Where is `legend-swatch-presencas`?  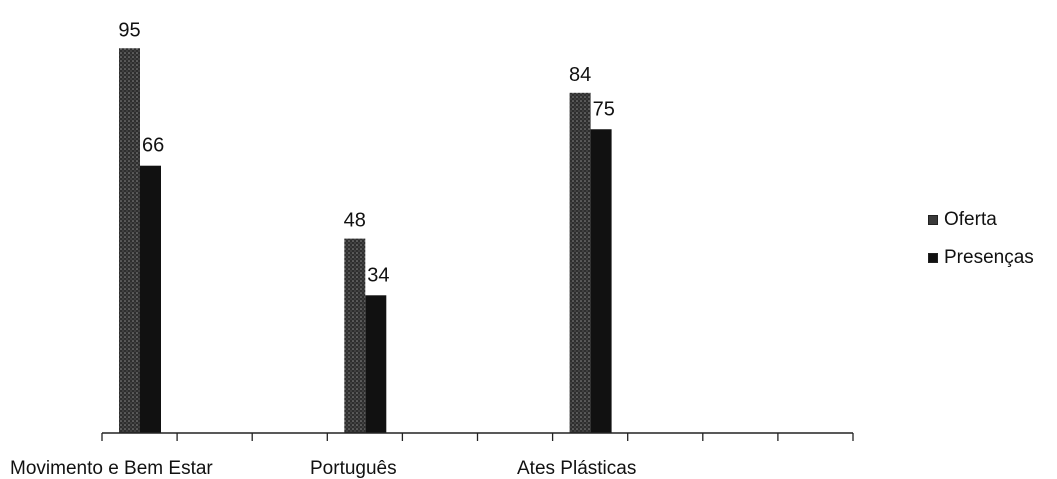
legend-swatch-presencas is located at coordinates (933, 257).